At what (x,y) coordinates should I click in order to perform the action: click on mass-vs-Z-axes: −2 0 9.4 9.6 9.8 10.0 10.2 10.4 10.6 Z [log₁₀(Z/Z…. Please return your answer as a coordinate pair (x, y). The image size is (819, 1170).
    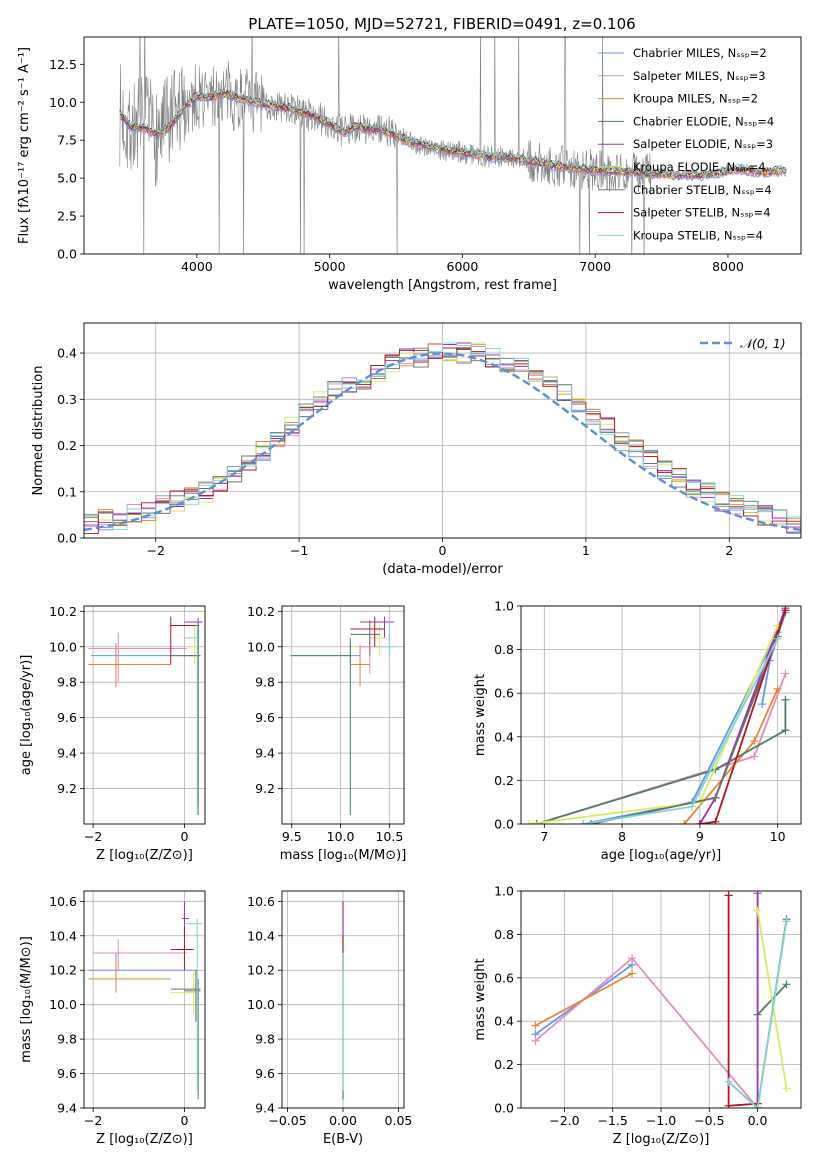
    Looking at the image, I should click on (112, 1018).